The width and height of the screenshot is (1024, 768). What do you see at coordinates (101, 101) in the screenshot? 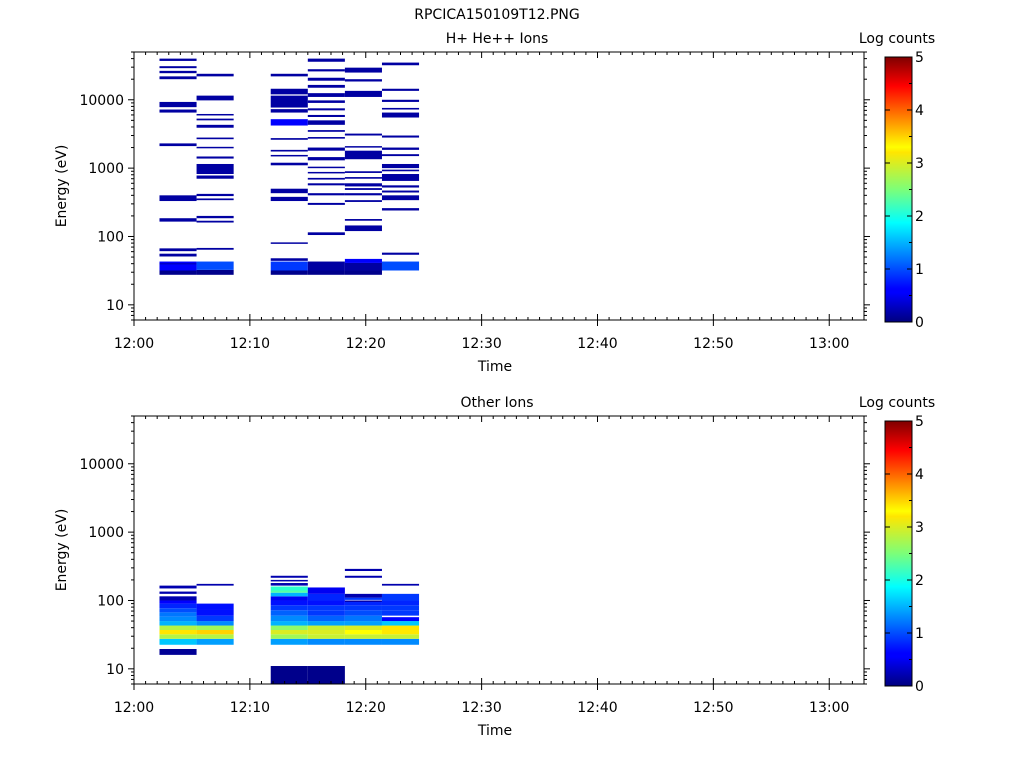
I see `y-tick-label: 10000` at bounding box center [101, 101].